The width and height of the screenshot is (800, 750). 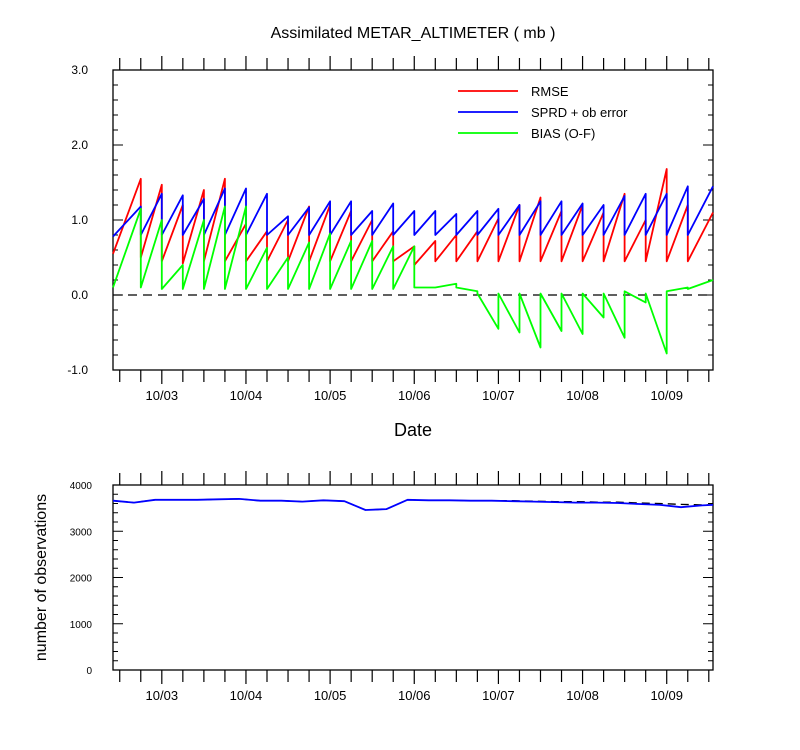 What do you see at coordinates (79, 295) in the screenshot?
I see `y-tick-label: 0.0` at bounding box center [79, 295].